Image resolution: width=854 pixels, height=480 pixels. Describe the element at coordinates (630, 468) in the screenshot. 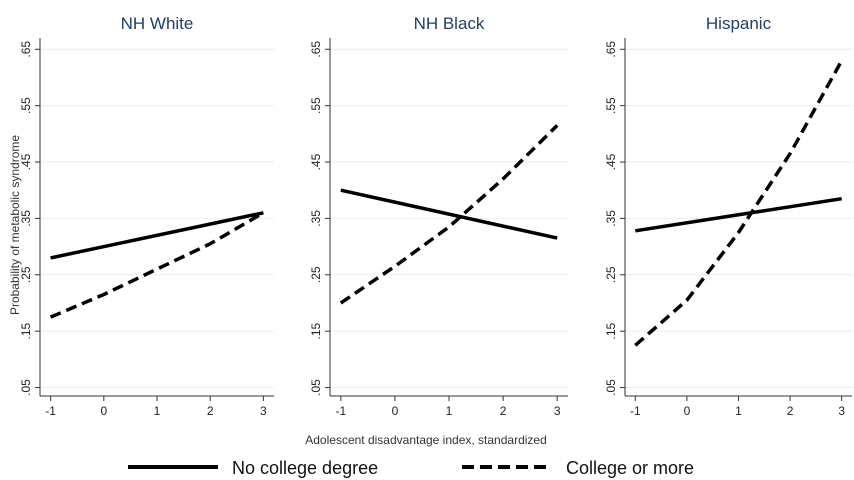

I see `legend-label: College or more` at that location.